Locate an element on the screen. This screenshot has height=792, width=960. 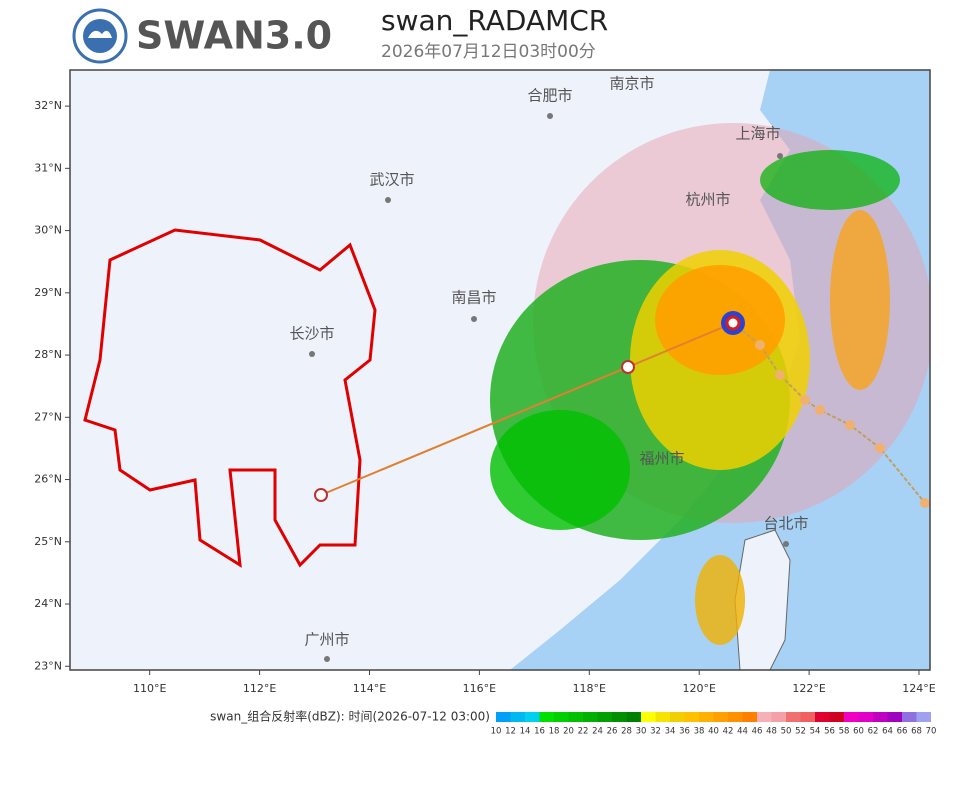
legend-level: 54 is located at coordinates (815, 732).